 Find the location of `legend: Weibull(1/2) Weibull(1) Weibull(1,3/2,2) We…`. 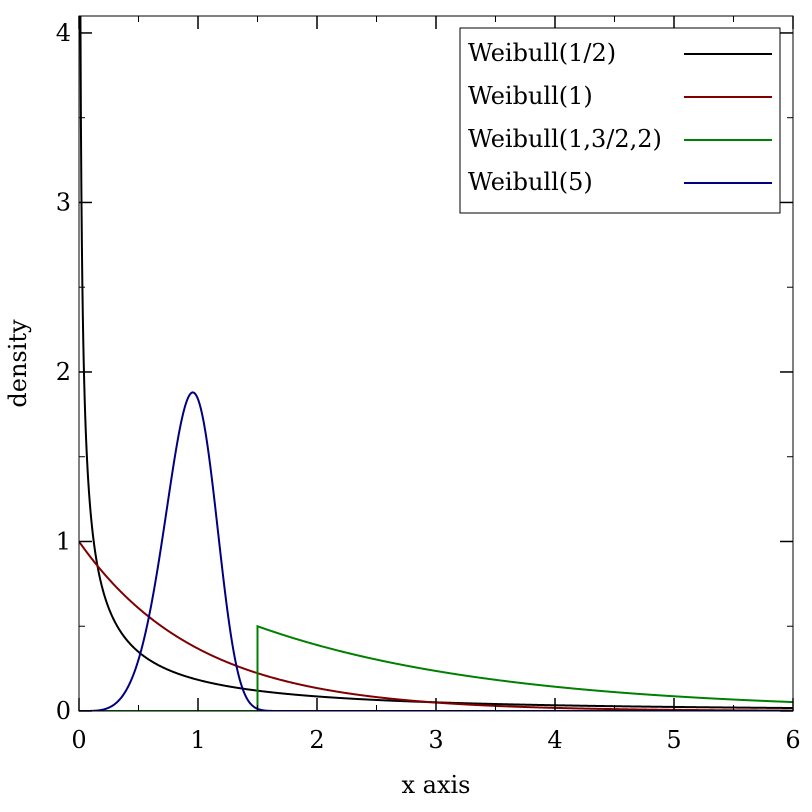

legend: Weibull(1/2) Weibull(1) Weibull(1,3/2,2) We… is located at coordinates (620, 120).